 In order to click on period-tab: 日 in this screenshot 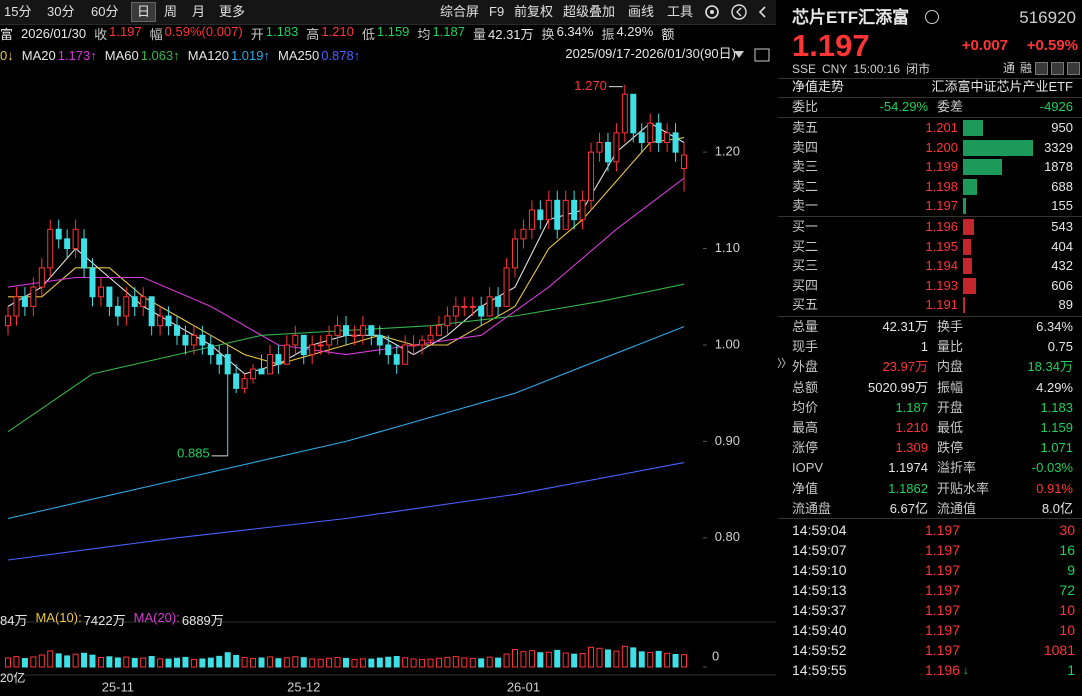, I will do `click(144, 12)`.